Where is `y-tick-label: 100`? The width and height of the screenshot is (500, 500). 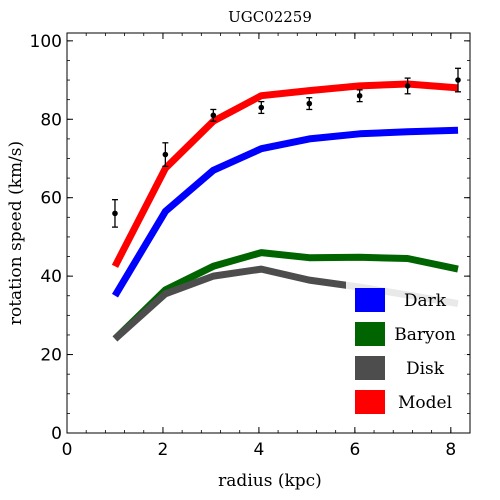
y-tick-label: 100 is located at coordinates (46, 42).